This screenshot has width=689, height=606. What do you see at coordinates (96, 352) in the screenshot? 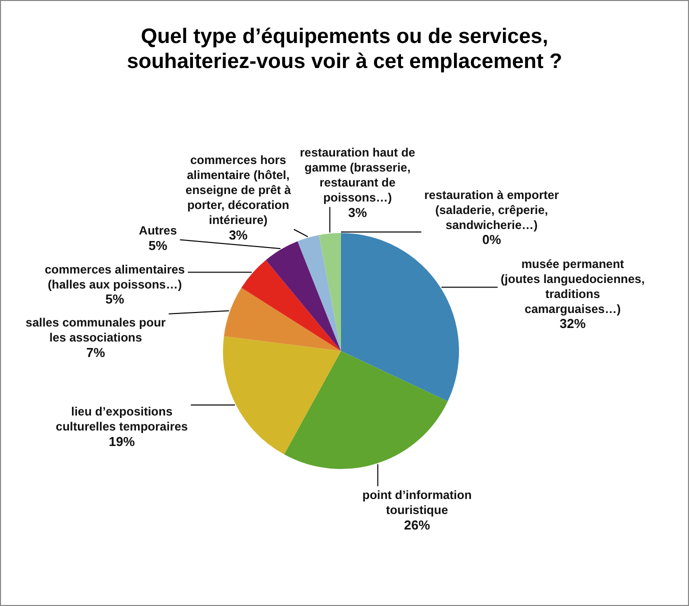
I see `data-label: 7%` at bounding box center [96, 352].